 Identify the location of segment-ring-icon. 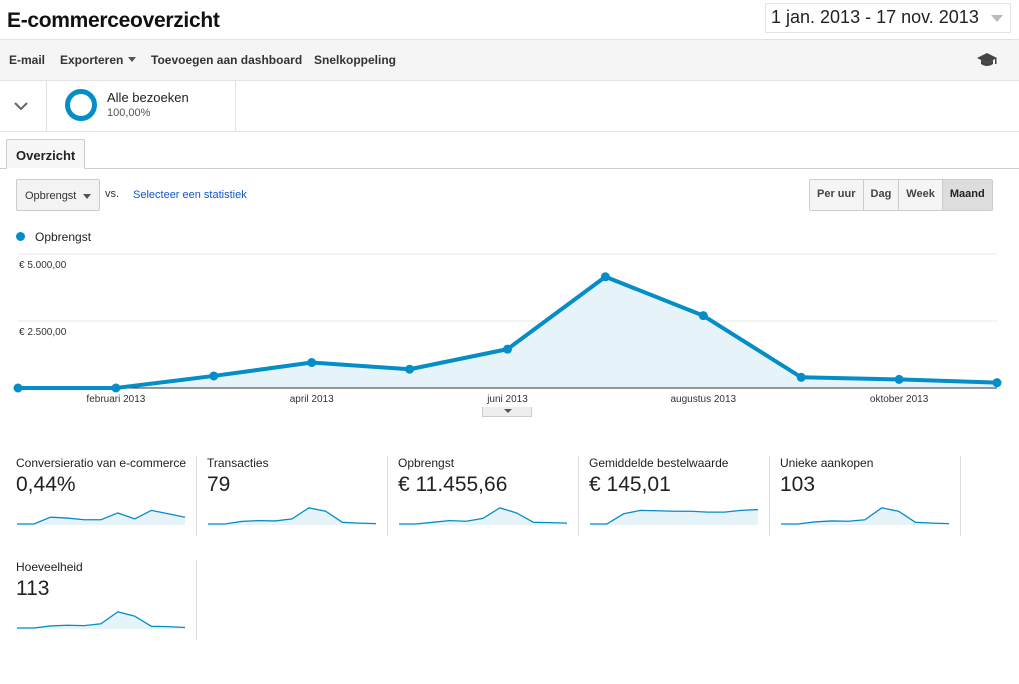
(81, 105).